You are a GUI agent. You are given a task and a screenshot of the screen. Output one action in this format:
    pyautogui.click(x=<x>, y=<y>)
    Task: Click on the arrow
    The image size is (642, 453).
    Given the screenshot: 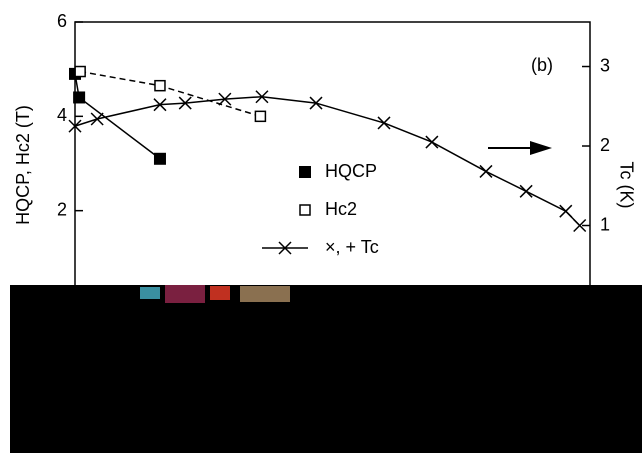 What is the action you would take?
    pyautogui.click(x=520, y=148)
    